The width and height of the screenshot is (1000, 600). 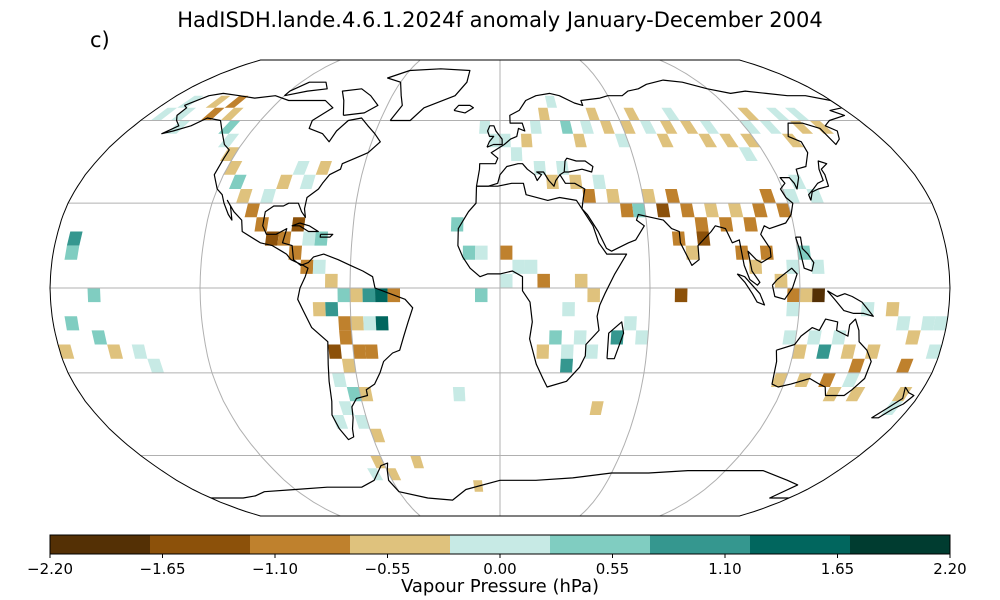 I want to click on colorbar-tick-label: 0.00, so click(x=499, y=569).